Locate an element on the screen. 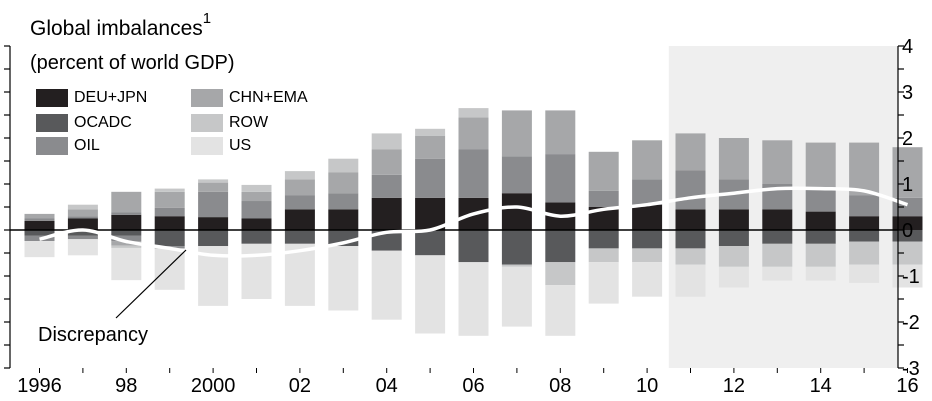 The image size is (932, 401). legend-label: ROW is located at coordinates (249, 122).